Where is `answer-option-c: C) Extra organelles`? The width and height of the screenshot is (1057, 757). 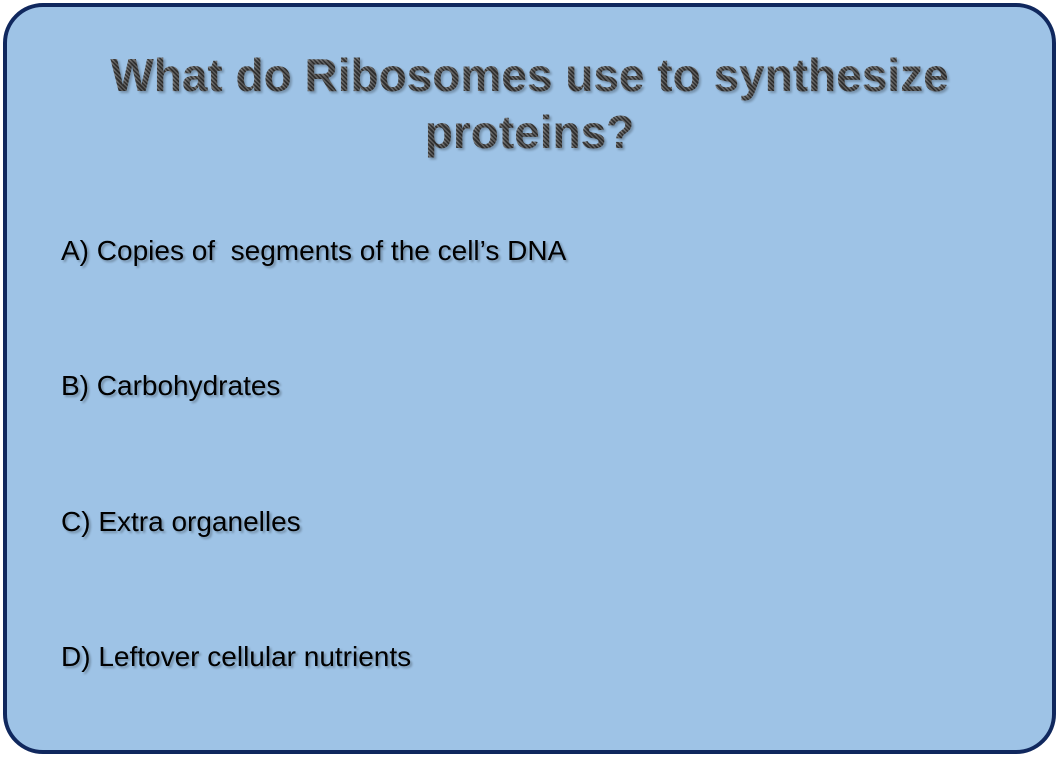
answer-option-c: C) Extra organelles is located at coordinates (181, 521).